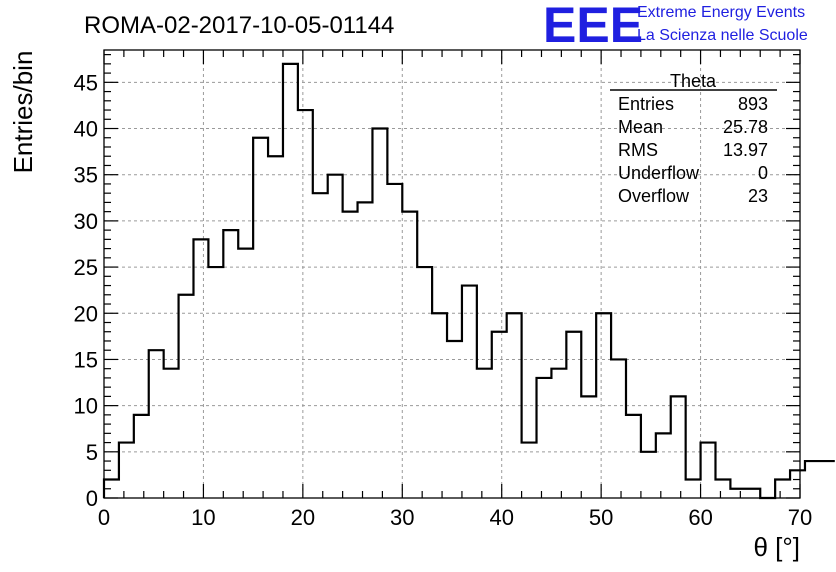  Describe the element at coordinates (800, 517) in the screenshot. I see `x-tick-label: 70` at that location.